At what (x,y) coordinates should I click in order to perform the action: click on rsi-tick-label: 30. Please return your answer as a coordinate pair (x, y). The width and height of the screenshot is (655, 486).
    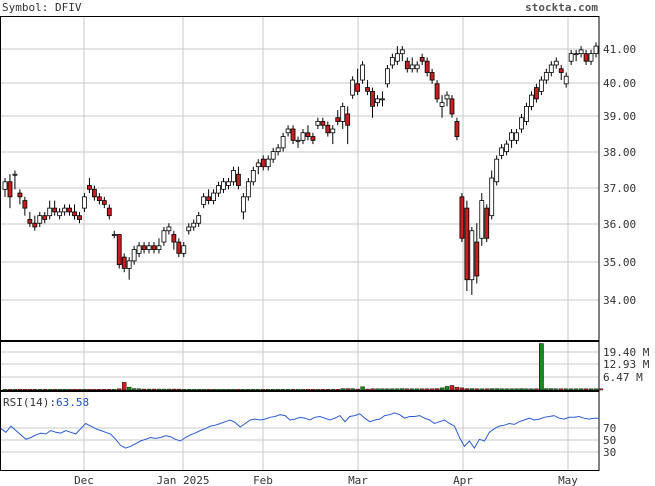
    Looking at the image, I should click on (609, 452).